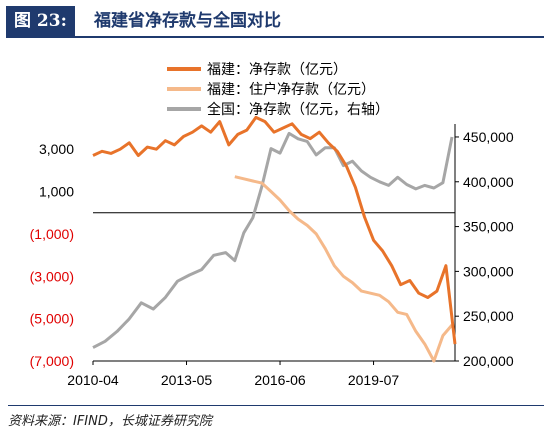 This screenshot has width=550, height=437. Describe the element at coordinates (93, 380) in the screenshot. I see `x-tick-label: 2010-04` at that location.